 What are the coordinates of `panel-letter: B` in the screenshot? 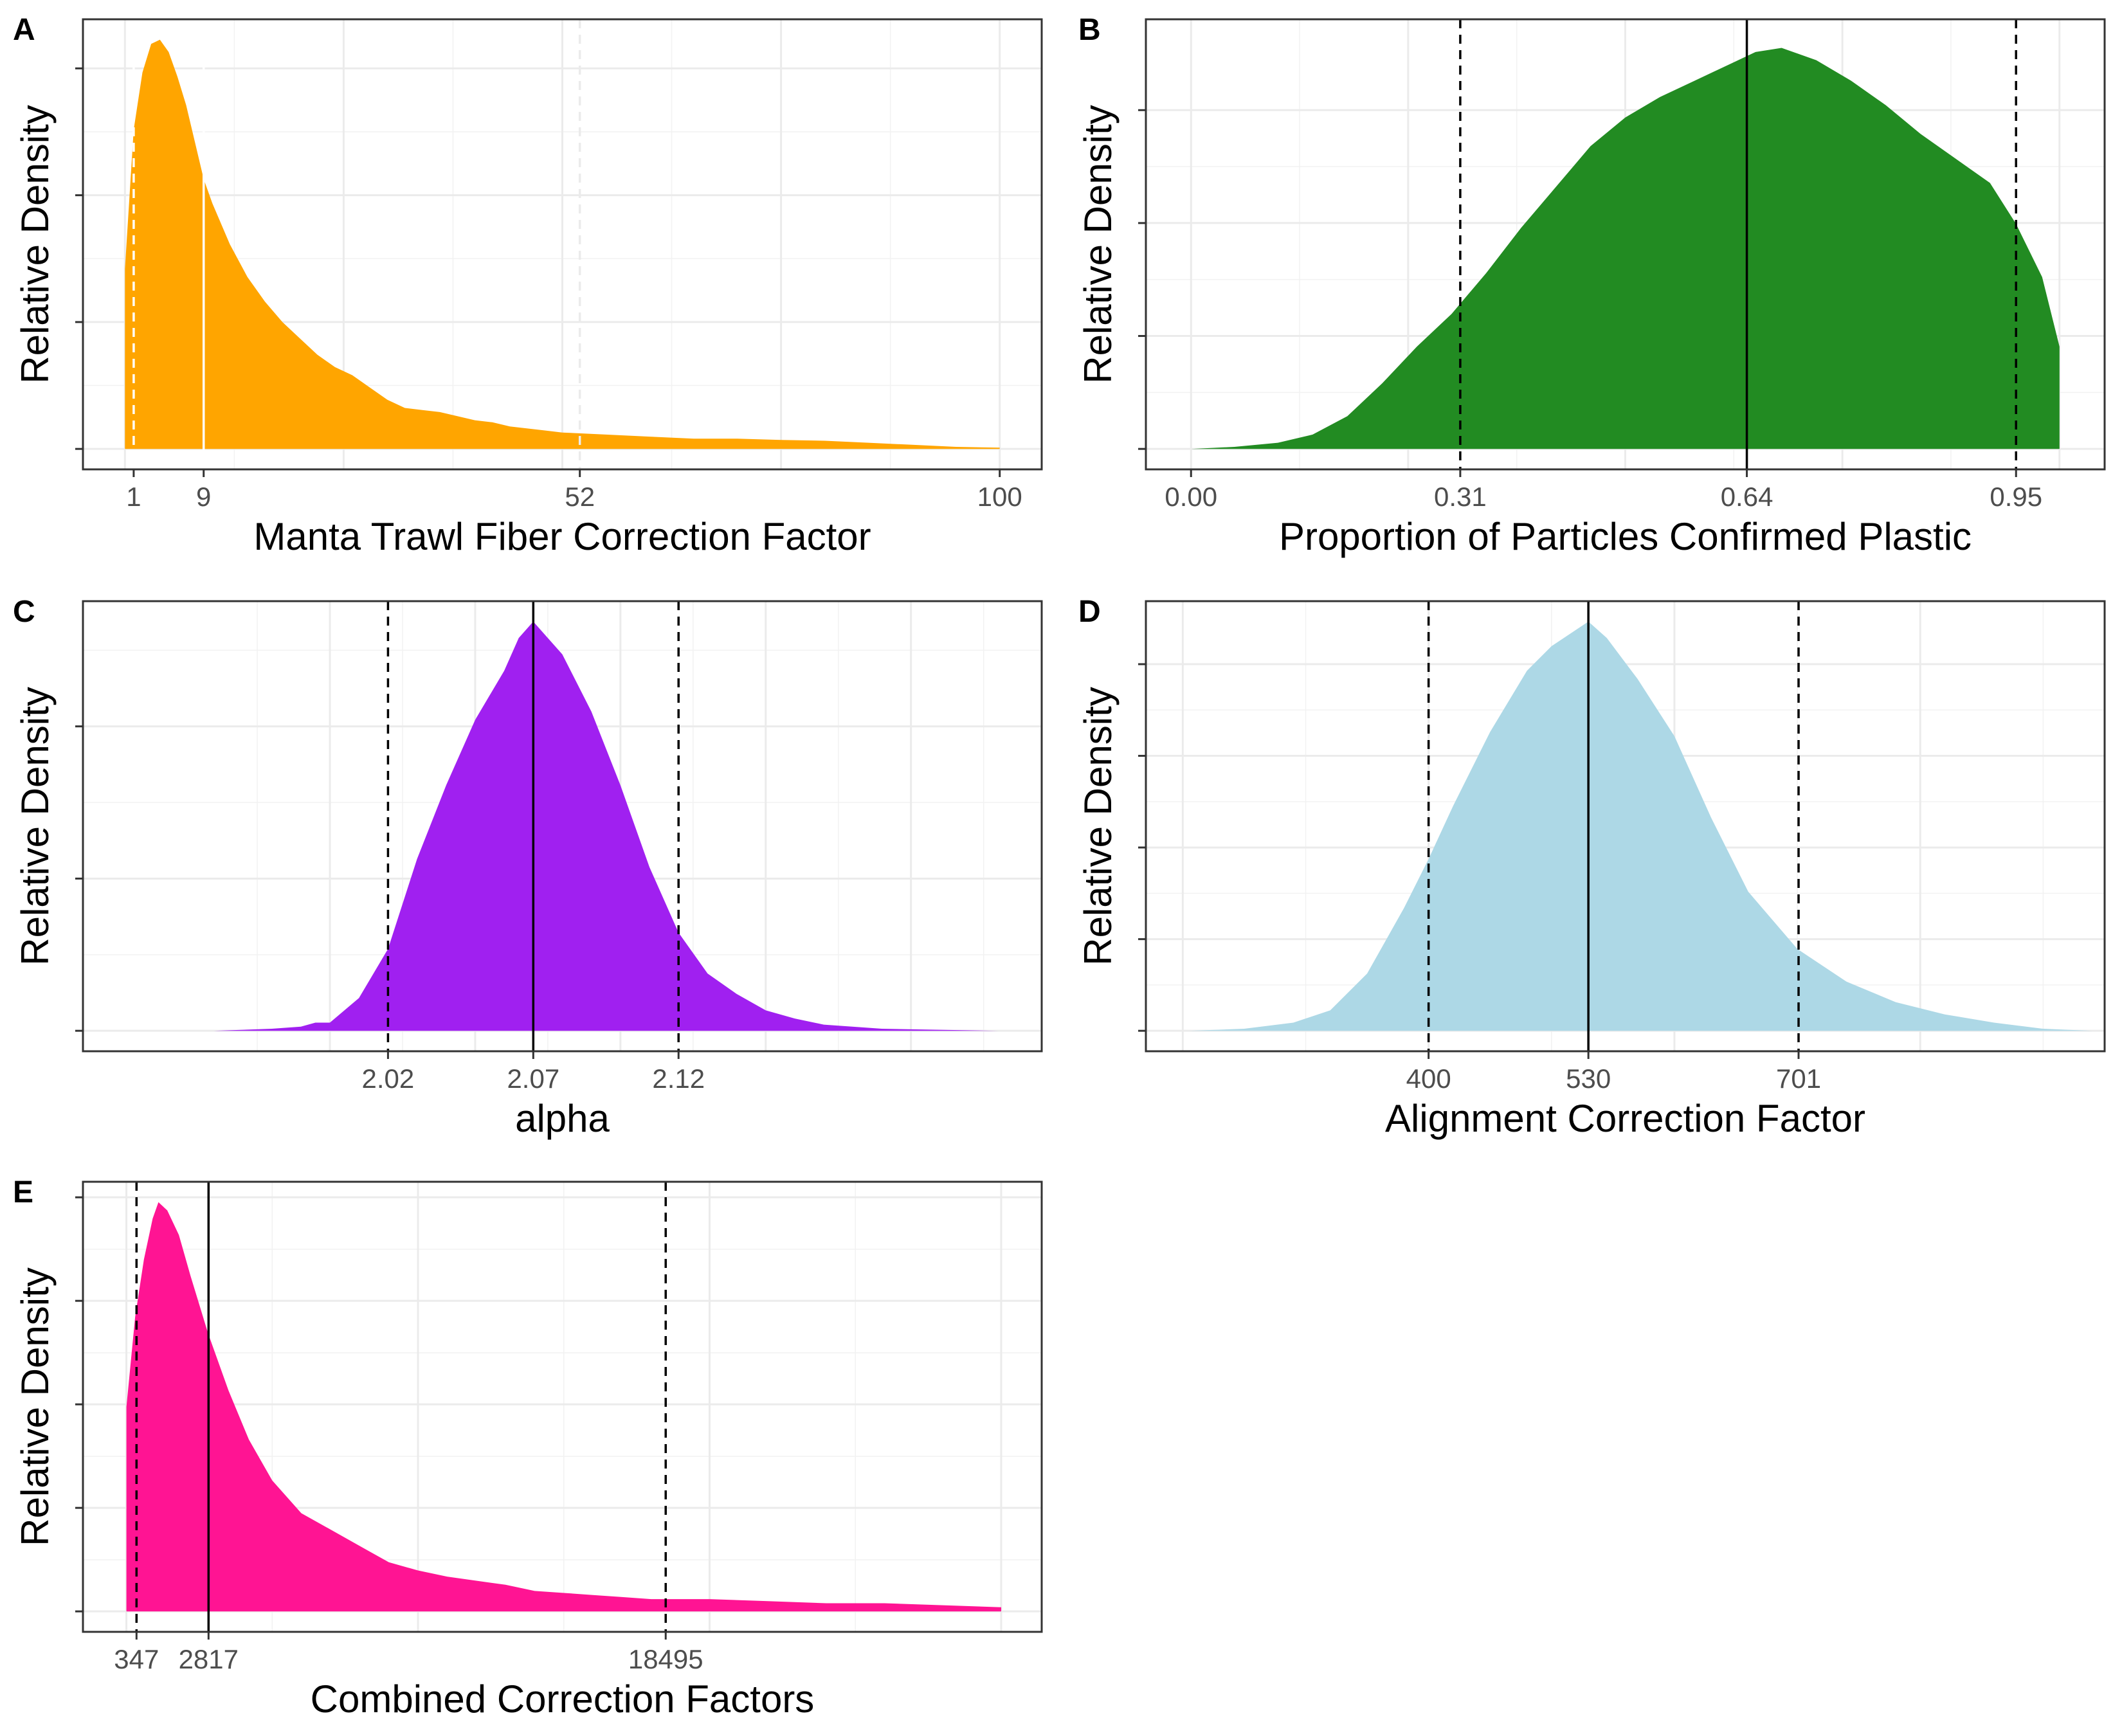 It's located at (1089, 30).